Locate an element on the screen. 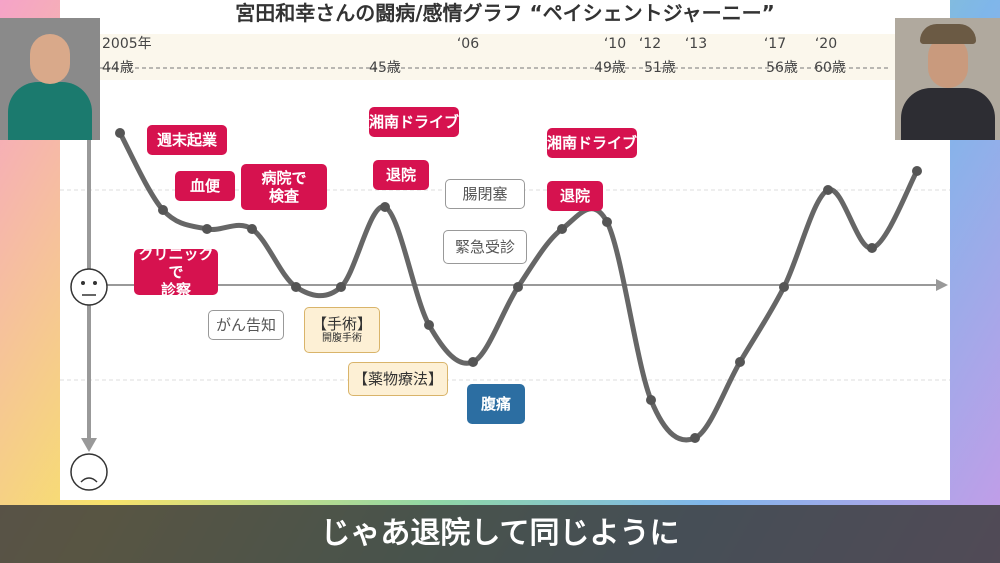 The width and height of the screenshot is (1000, 563). title: 宮田和幸さんの闘病/感情グラフ “ペイシェントジャーニー” is located at coordinates (505, 13).